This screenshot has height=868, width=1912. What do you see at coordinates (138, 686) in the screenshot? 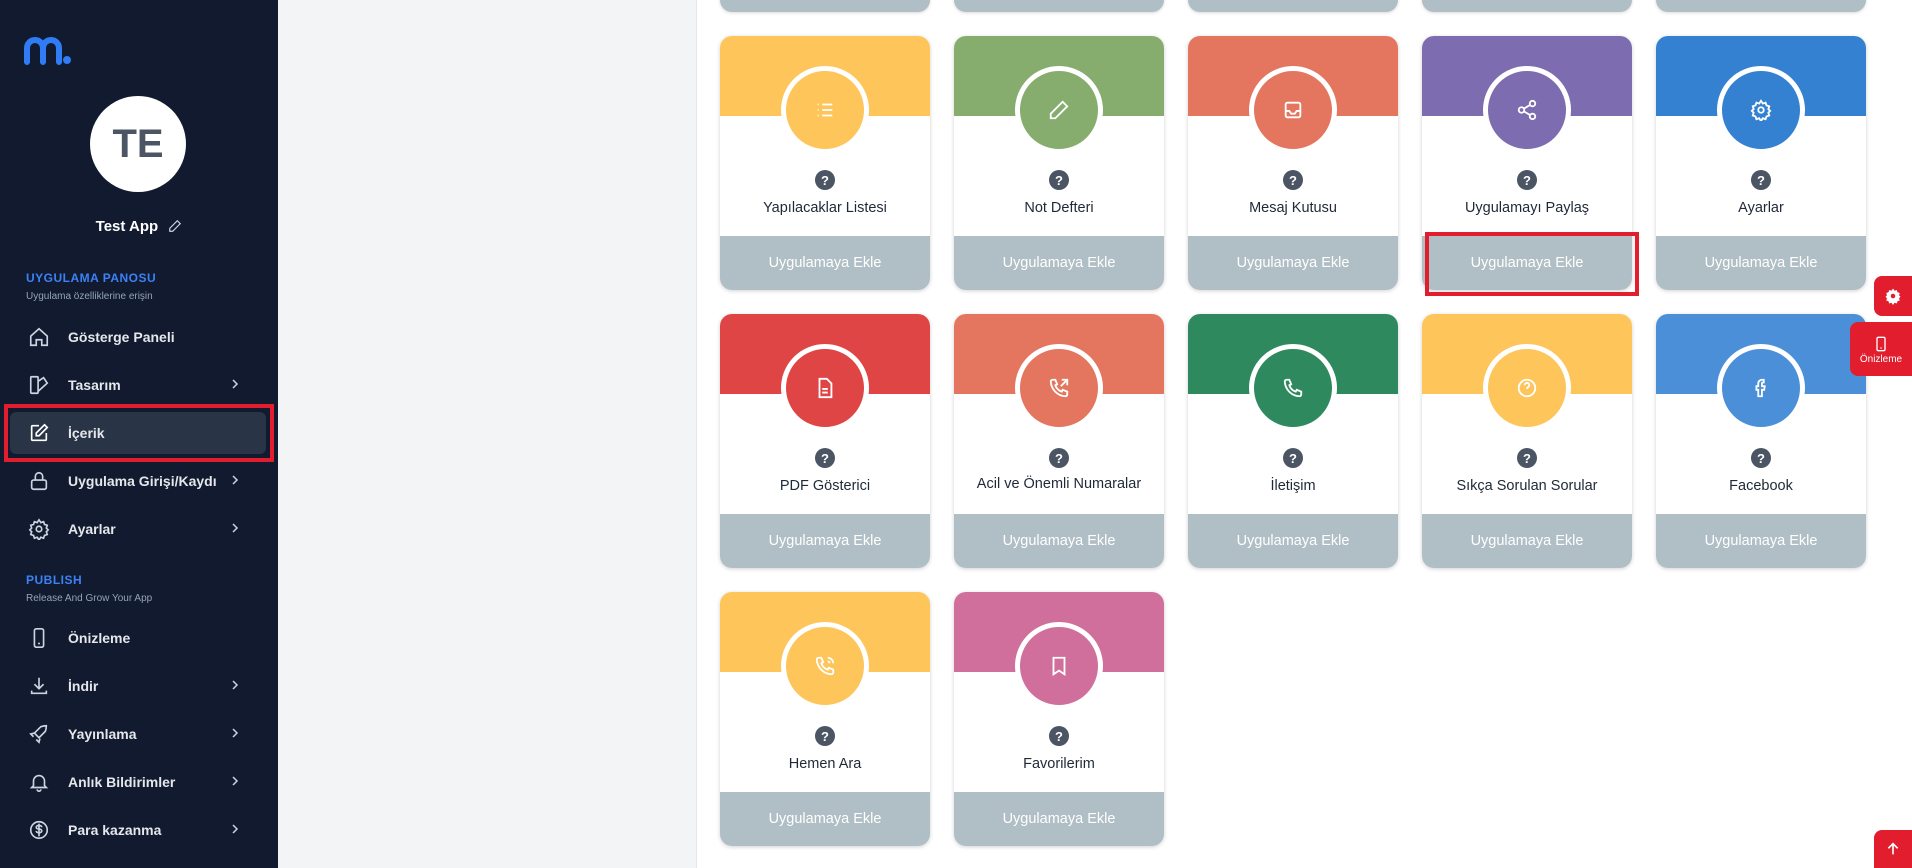
I see `sidebar-item-download: İndir` at bounding box center [138, 686].